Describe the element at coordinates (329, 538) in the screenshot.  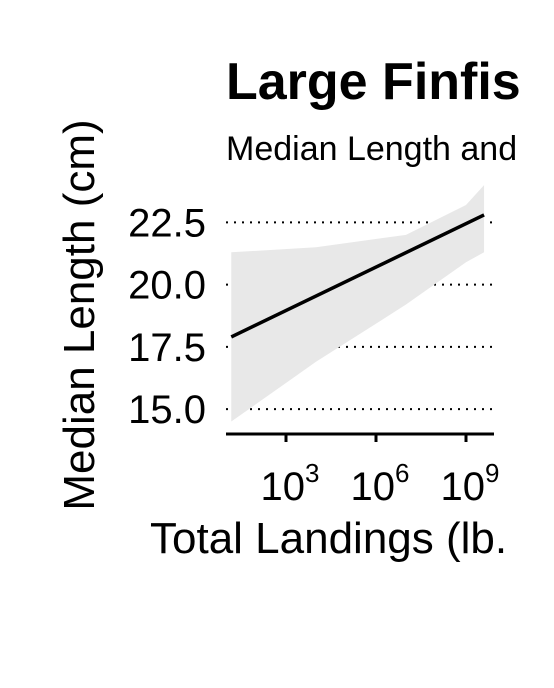
I see `x-axis-label: Total Landings (lb.` at that location.